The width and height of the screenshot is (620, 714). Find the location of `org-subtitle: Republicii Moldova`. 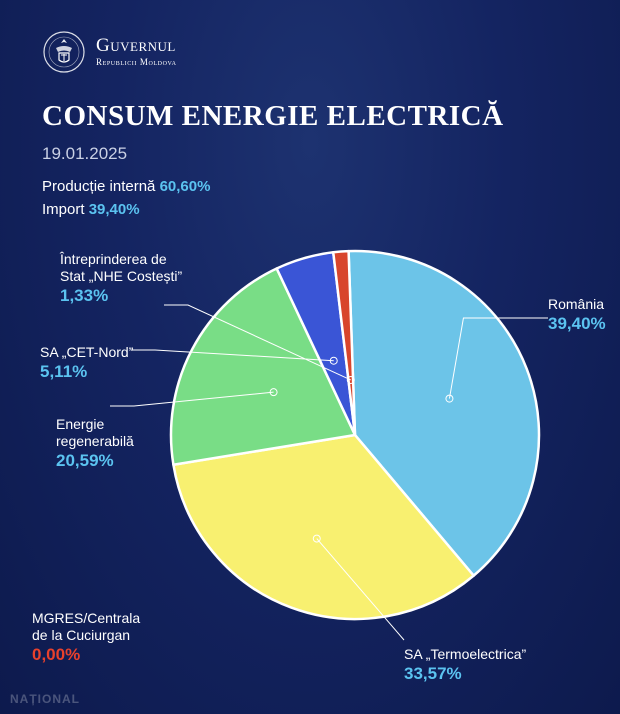

org-subtitle: Republicii Moldova is located at coordinates (136, 62).